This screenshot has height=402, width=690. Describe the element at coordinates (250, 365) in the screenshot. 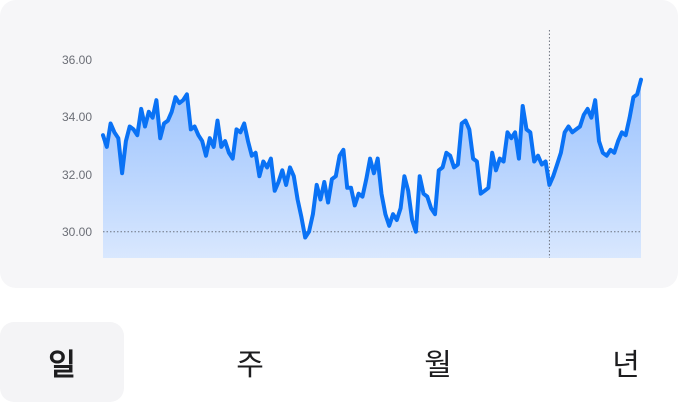

I see `tab-label: 주` at that location.